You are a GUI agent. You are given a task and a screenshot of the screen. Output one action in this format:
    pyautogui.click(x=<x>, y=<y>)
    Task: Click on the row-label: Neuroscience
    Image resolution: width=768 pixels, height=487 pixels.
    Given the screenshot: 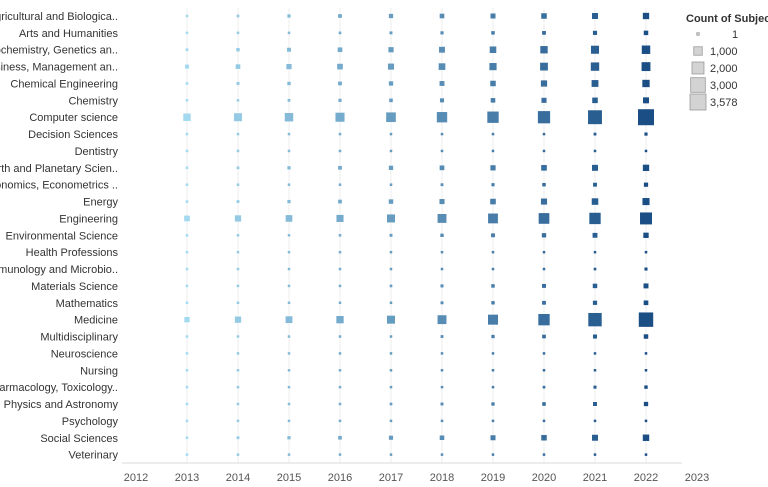 What is the action you would take?
    pyautogui.click(x=84, y=354)
    